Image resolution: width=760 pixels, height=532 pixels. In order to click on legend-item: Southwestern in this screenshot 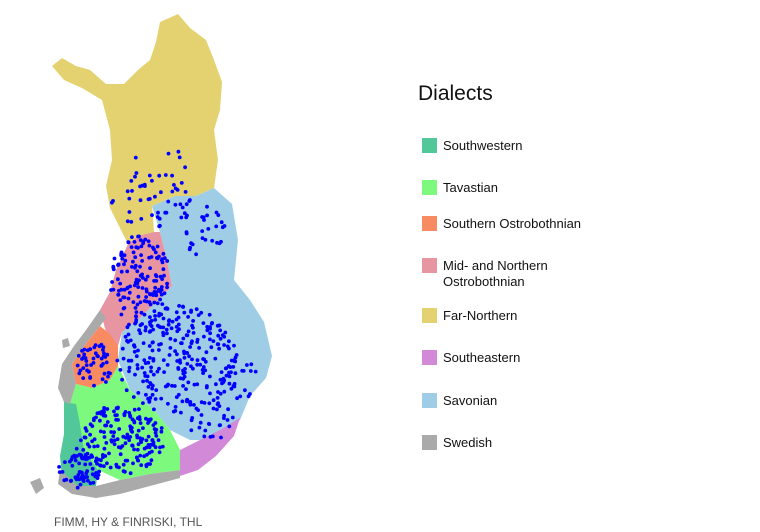, I will do `click(507, 146)`.